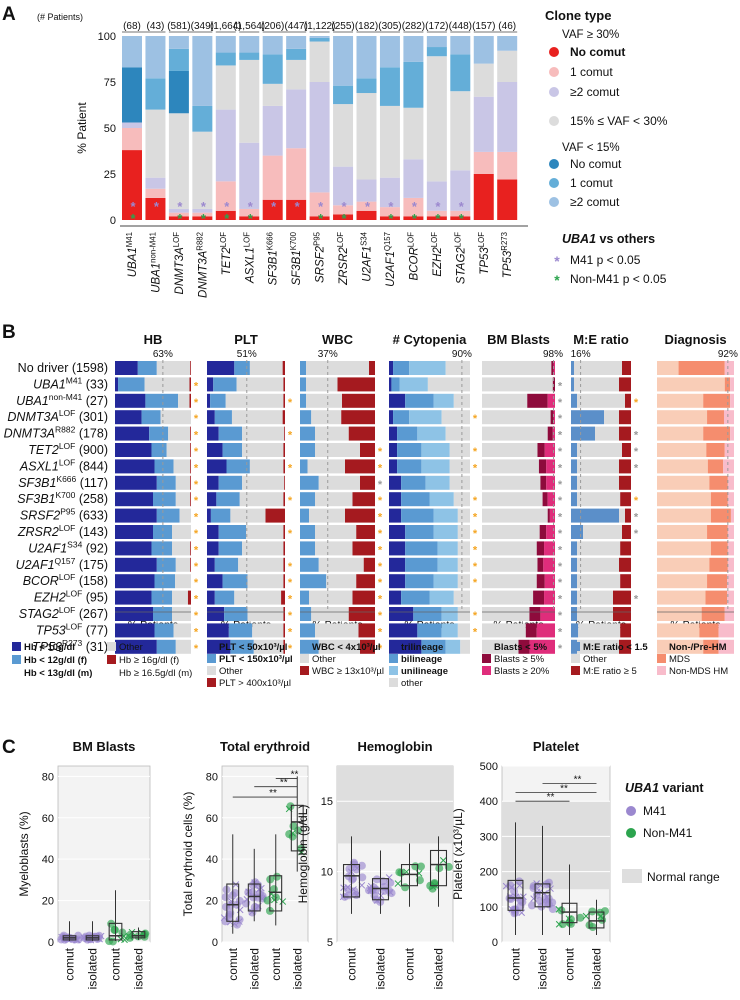 The width and height of the screenshot is (740, 1000). I want to click on y-tick-label: 60, so click(48, 819).